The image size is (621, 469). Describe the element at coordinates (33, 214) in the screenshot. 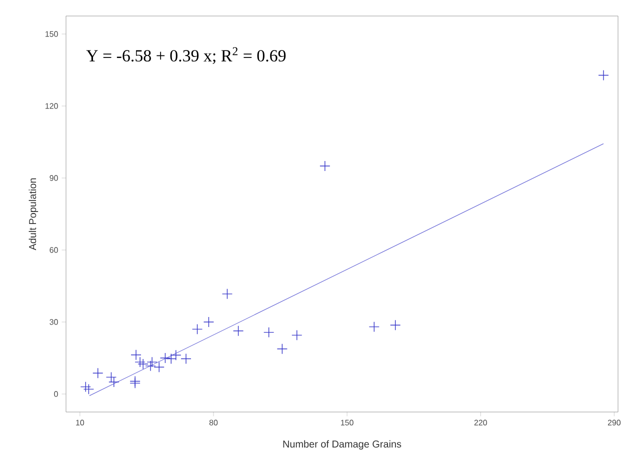

I see `y-axis-title: Adult Population` at that location.